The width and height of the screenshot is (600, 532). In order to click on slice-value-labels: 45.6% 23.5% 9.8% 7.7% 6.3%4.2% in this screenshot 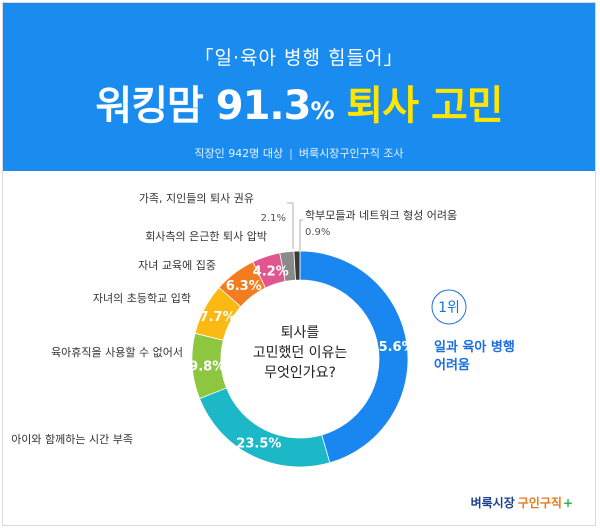, I will do `click(301, 358)`.